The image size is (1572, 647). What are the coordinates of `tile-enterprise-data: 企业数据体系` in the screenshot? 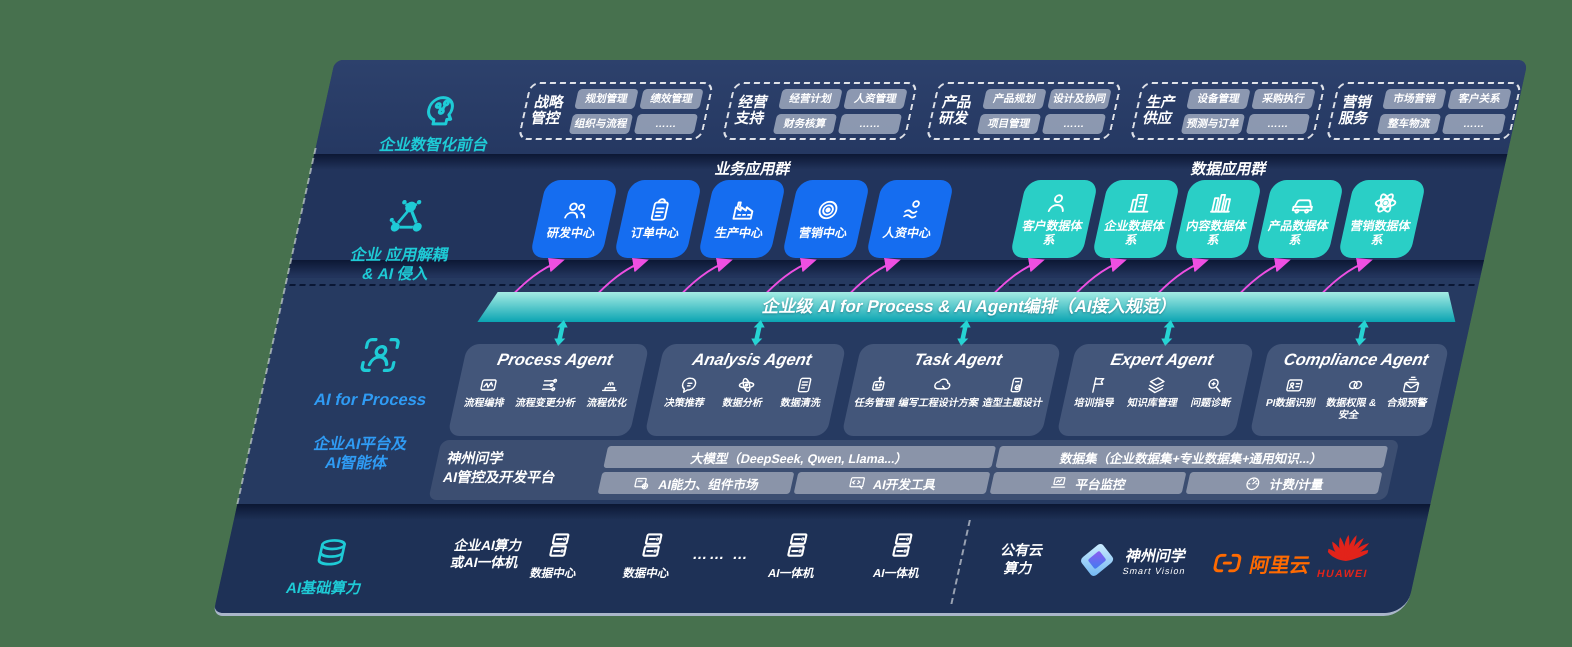 It's located at (1136, 219).